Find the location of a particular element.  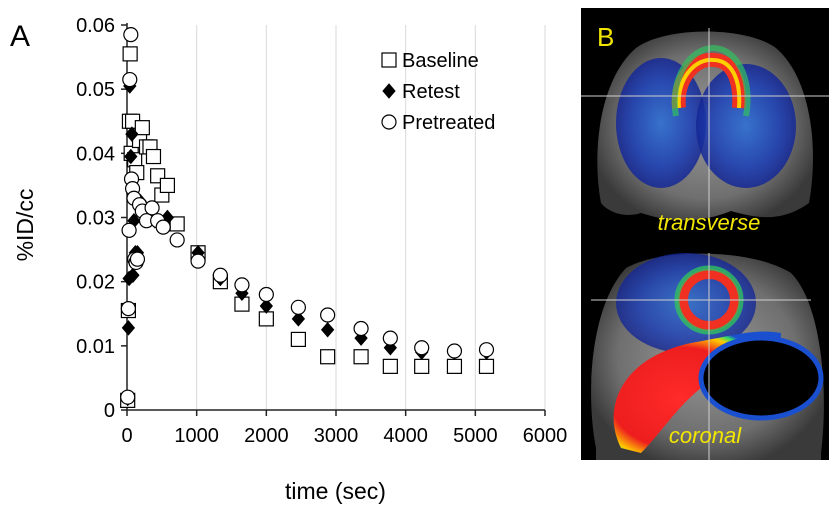

y-tick-label: 0.03 is located at coordinates (95, 219).